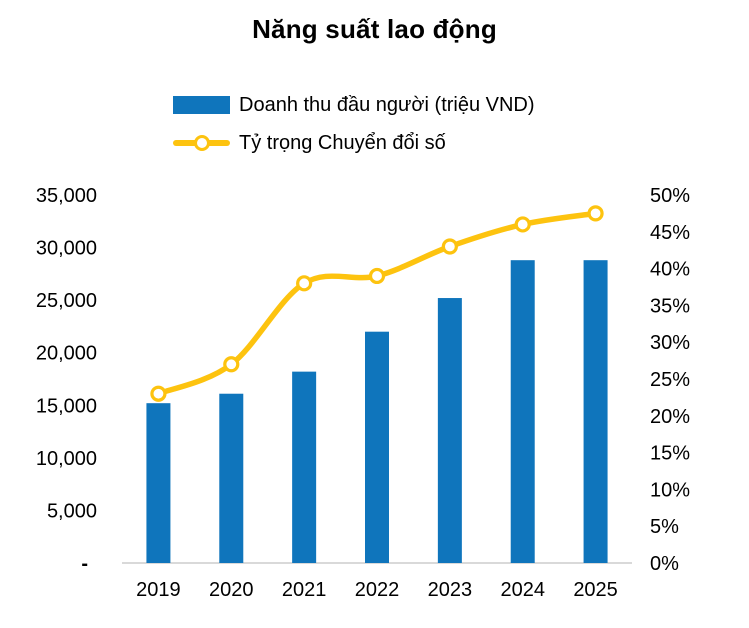 Image resolution: width=749 pixels, height=628 pixels. What do you see at coordinates (304, 590) in the screenshot?
I see `x-axis-label-2021: 2021` at bounding box center [304, 590].